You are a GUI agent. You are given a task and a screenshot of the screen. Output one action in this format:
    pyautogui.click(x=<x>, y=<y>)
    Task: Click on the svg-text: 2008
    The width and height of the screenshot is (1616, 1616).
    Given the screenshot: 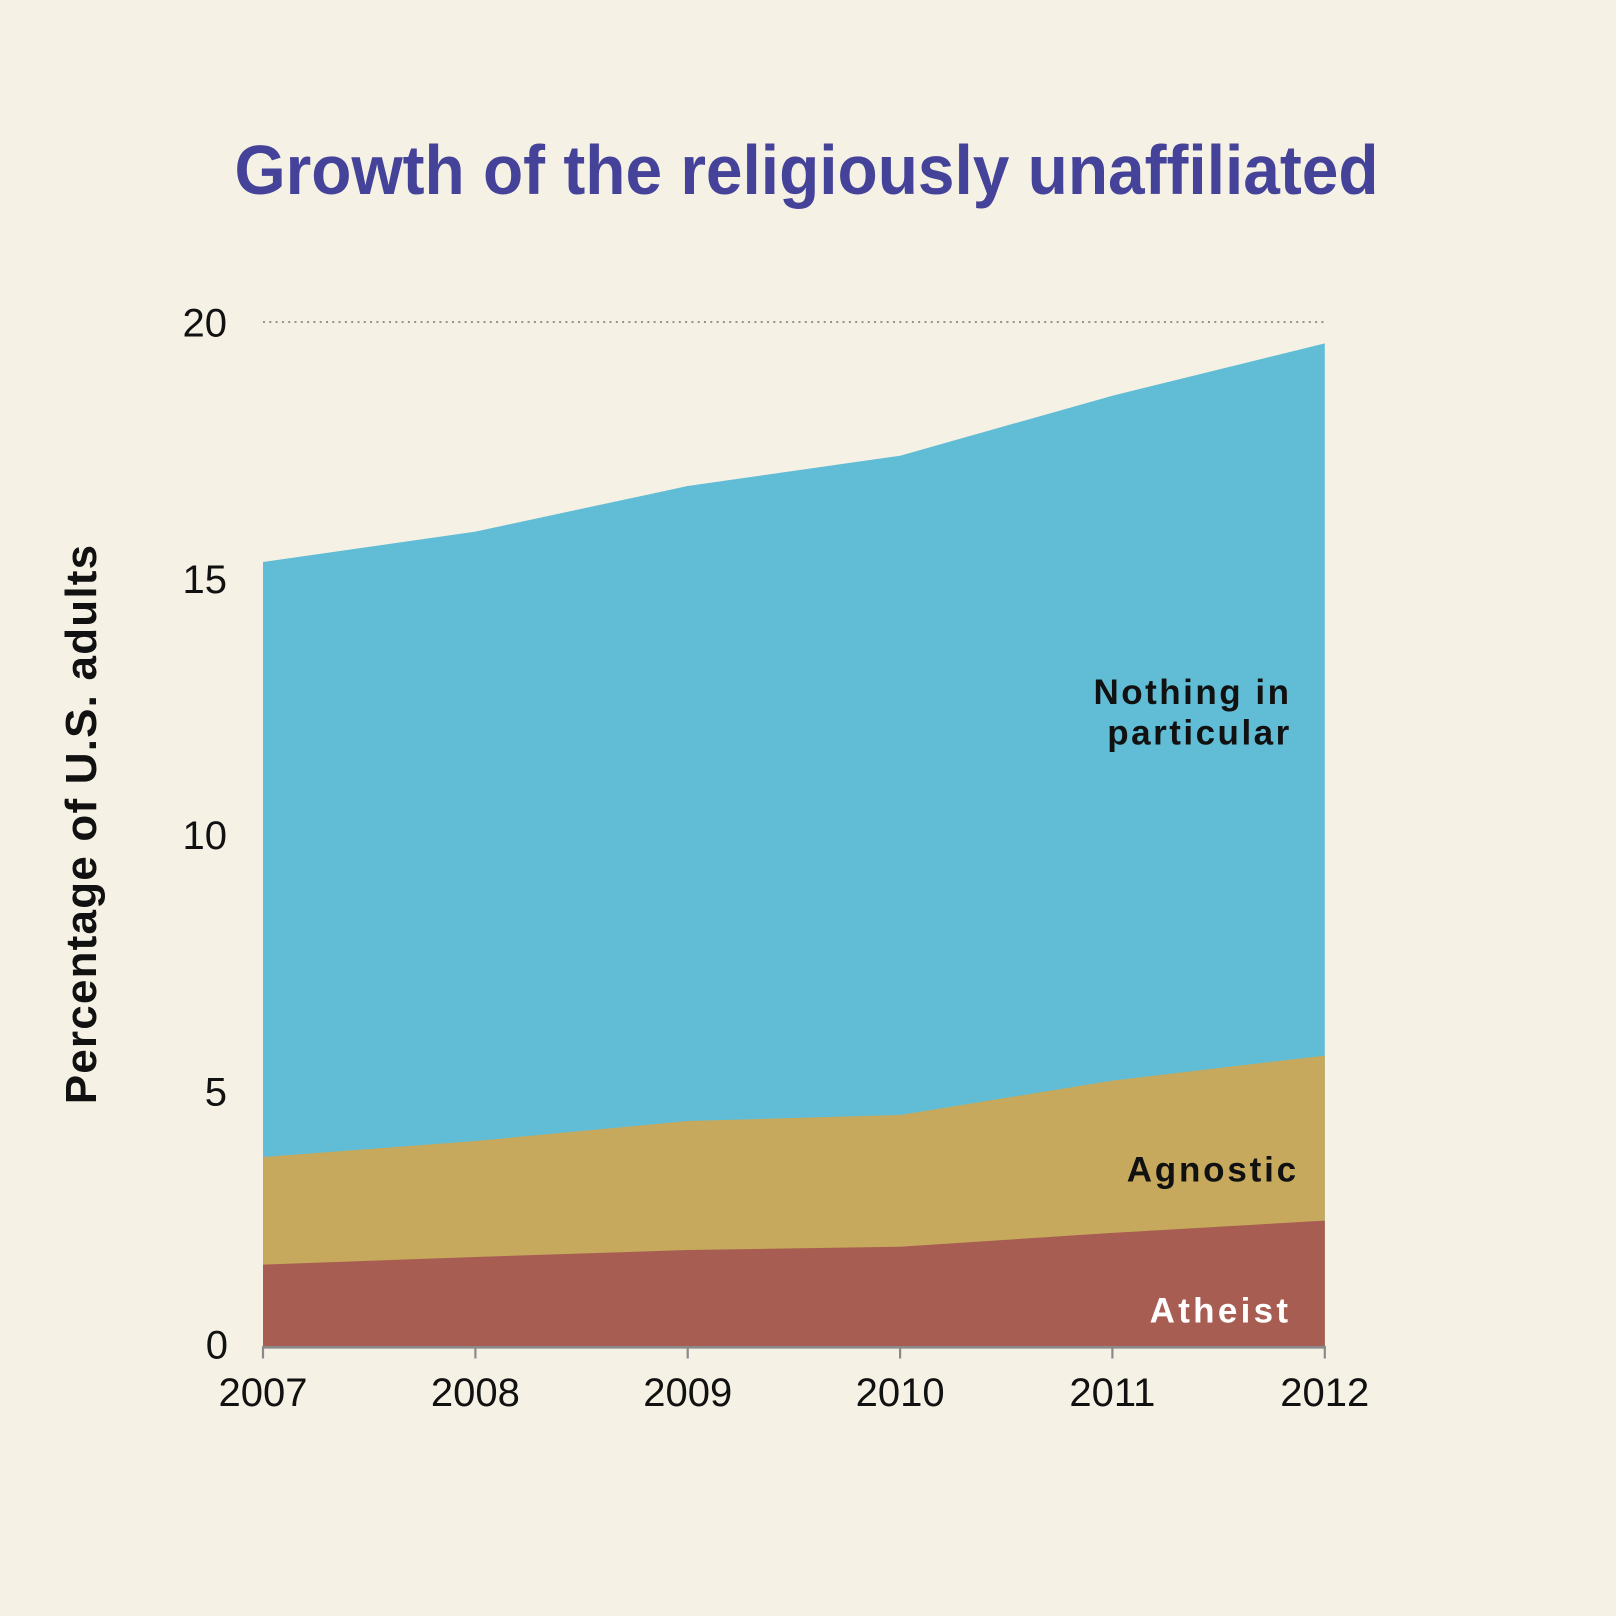 What is the action you would take?
    pyautogui.click(x=475, y=1393)
    